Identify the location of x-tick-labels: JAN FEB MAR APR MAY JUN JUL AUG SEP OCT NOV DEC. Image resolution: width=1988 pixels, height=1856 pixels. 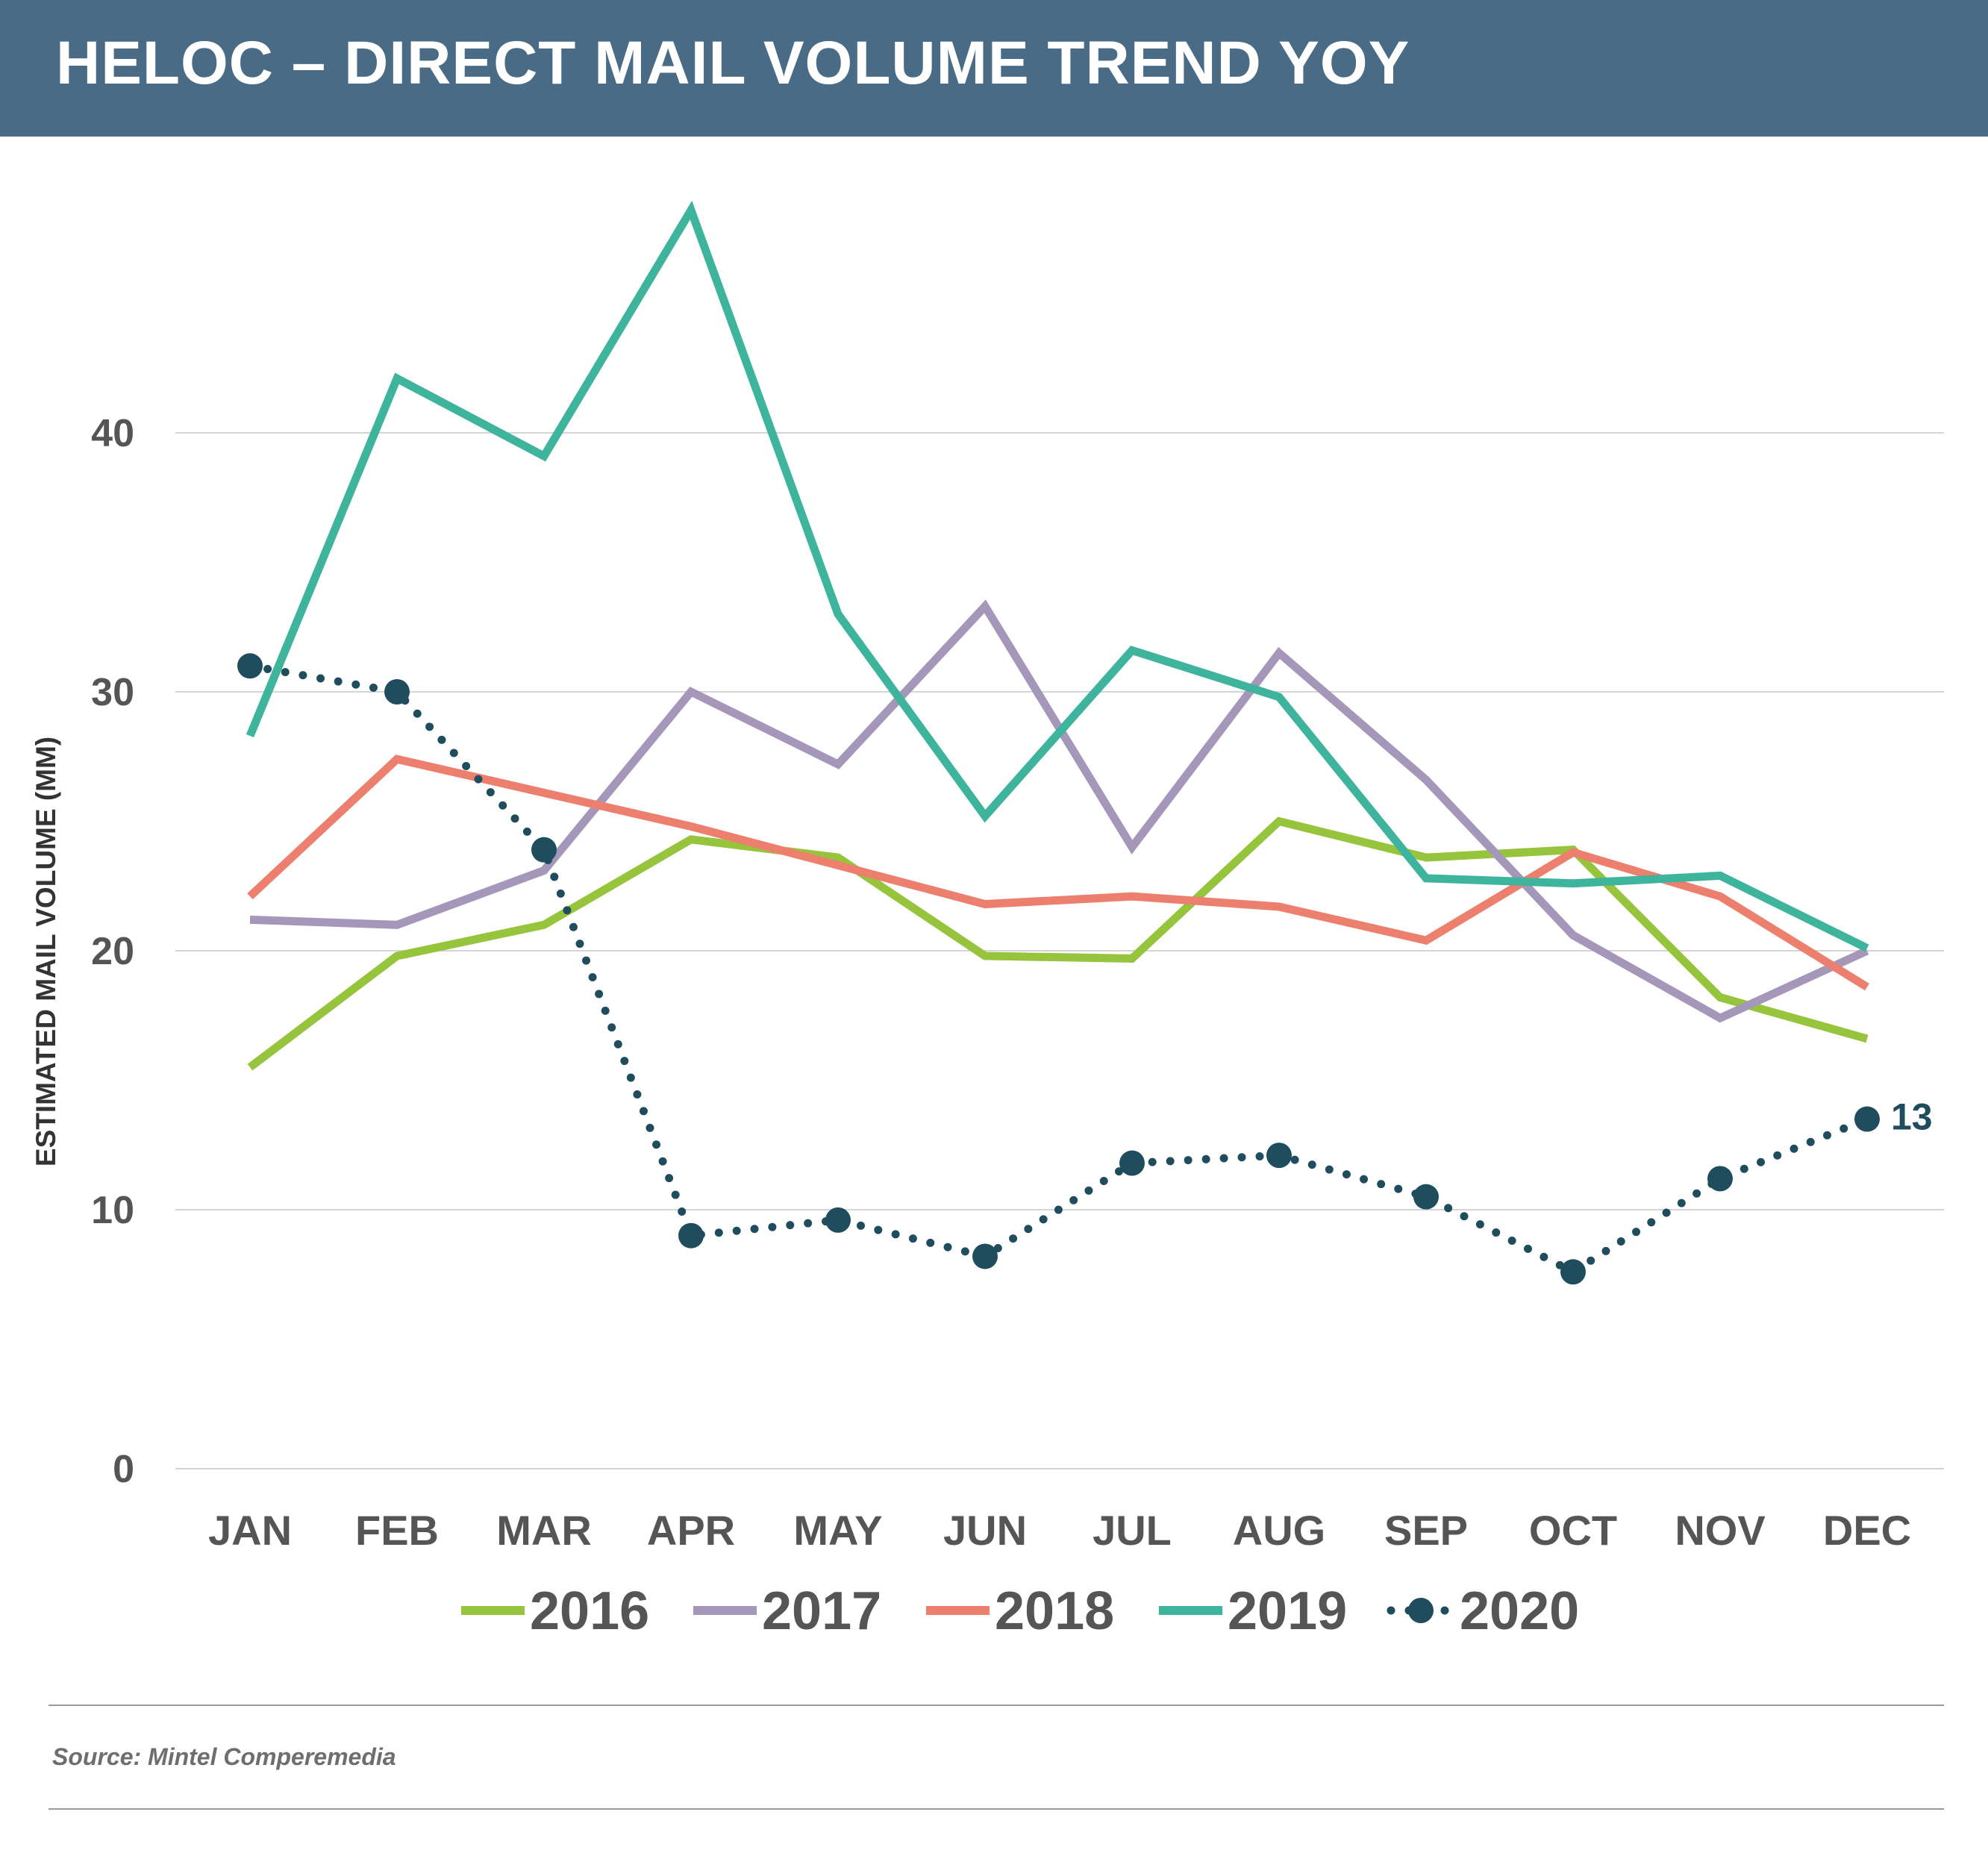
(1059, 1531).